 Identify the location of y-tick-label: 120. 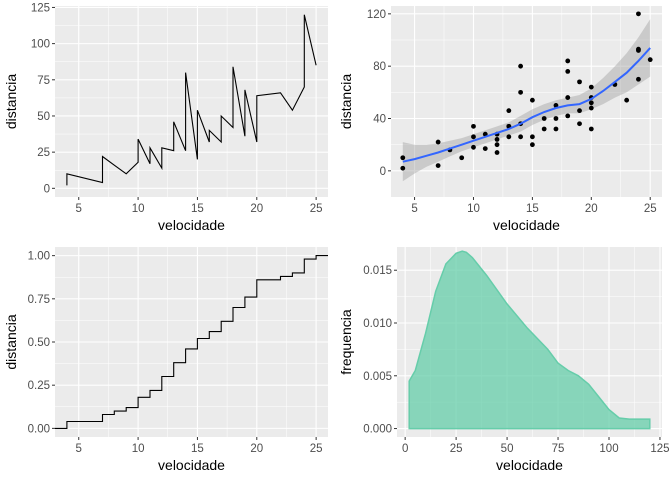
(376, 15).